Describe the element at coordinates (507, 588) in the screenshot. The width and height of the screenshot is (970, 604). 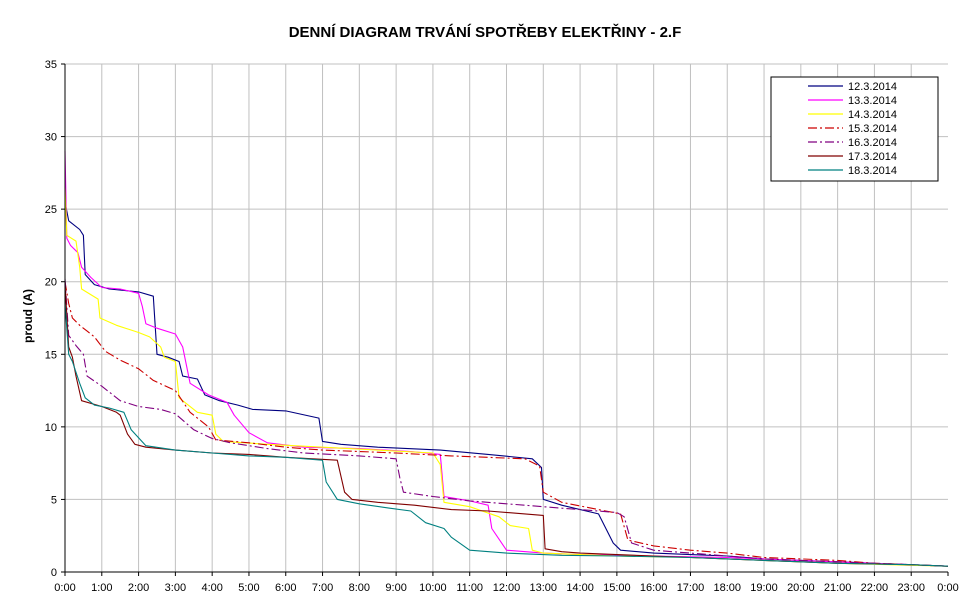
I see `x-tick-label: 12:00` at that location.